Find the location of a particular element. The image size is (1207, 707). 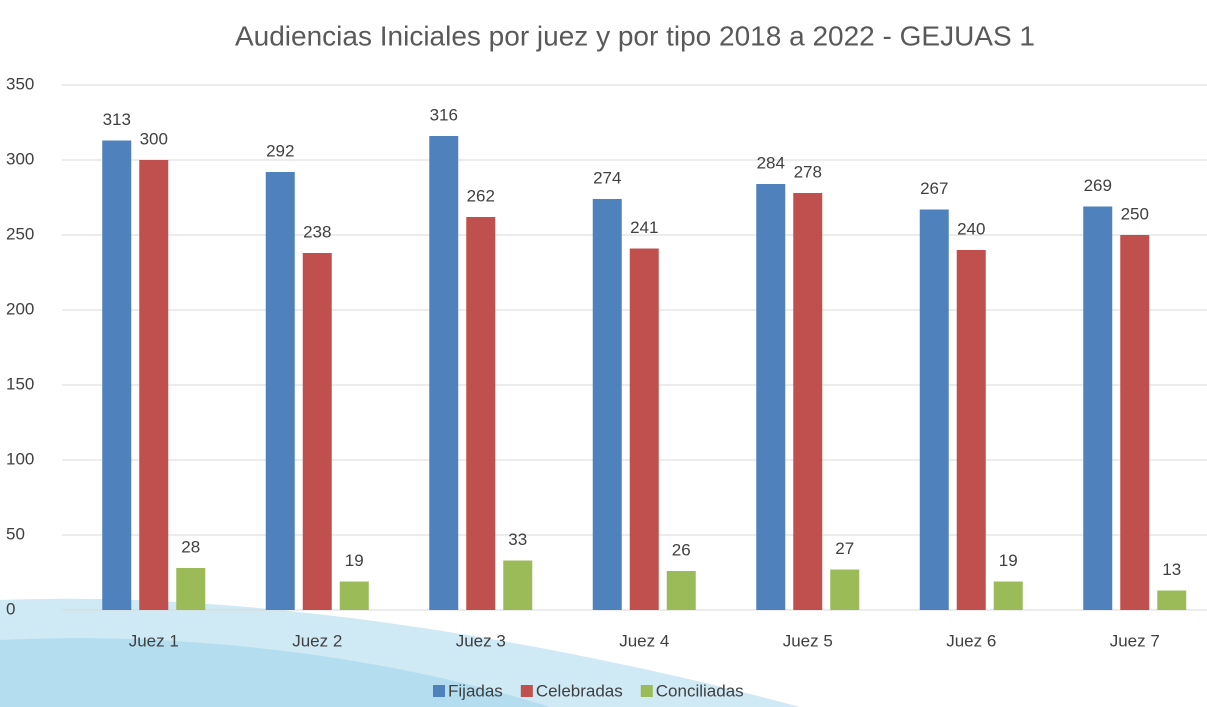

y-tick-label: 300 is located at coordinates (20, 158).